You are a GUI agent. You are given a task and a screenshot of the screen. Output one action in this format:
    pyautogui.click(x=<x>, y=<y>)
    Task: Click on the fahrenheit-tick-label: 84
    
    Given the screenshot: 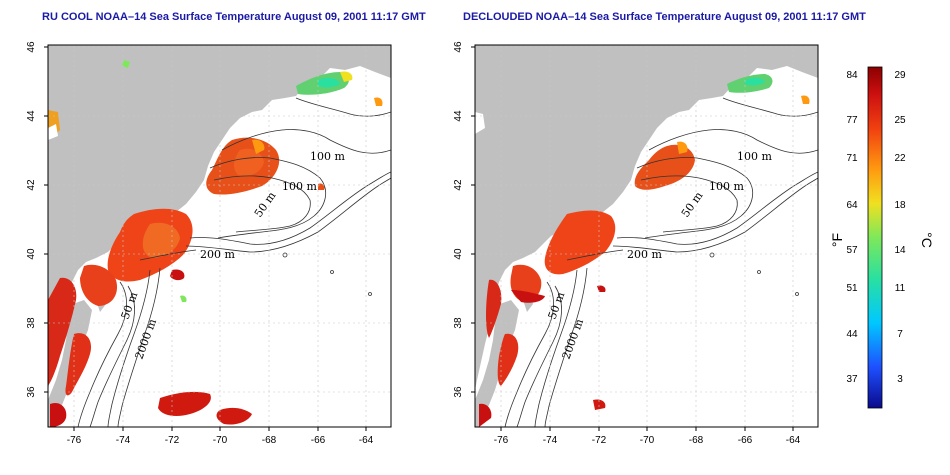 What is the action you would take?
    pyautogui.click(x=852, y=75)
    